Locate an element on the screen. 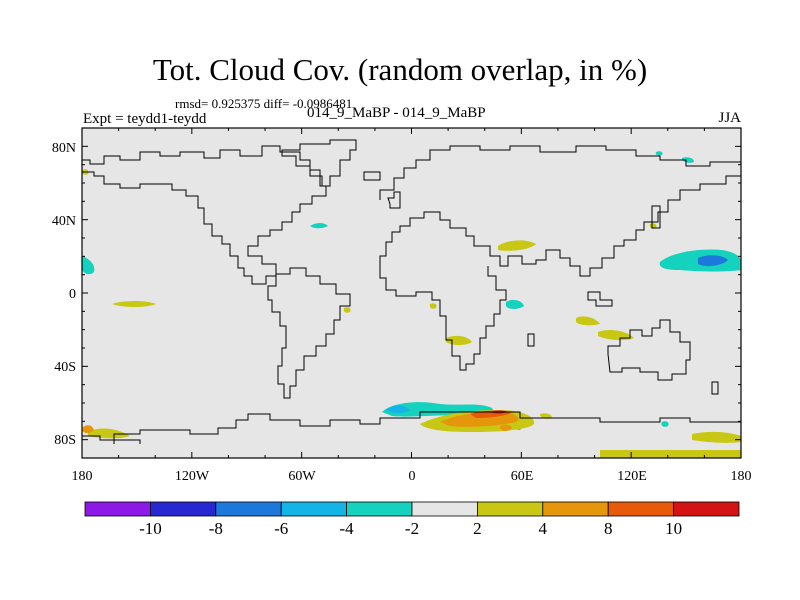  coastline-british-isles is located at coordinates (394, 200).